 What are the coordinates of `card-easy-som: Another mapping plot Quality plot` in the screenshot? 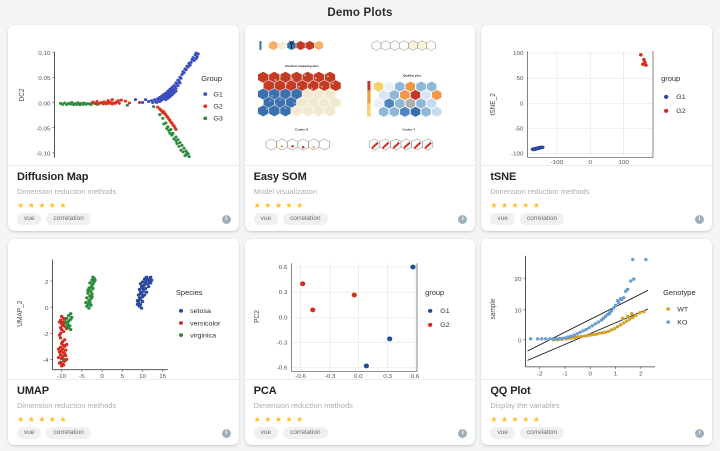 It's located at (360, 128).